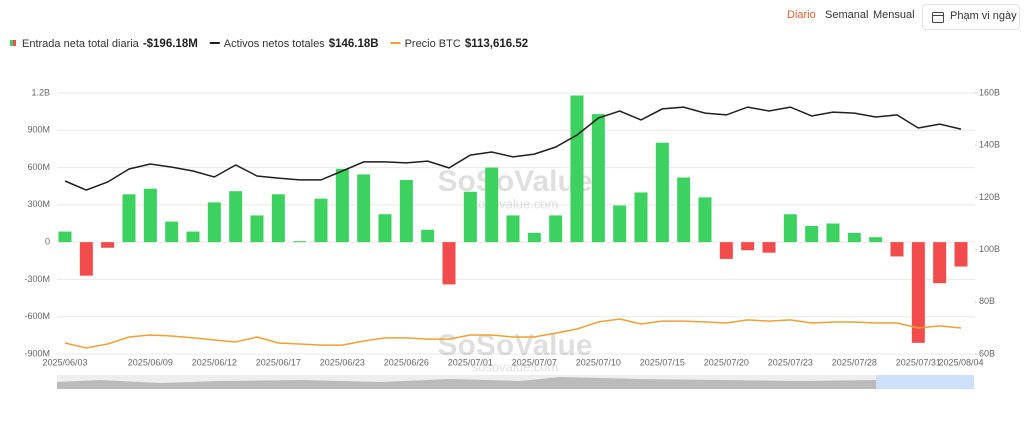 This screenshot has width=1024, height=429. What do you see at coordinates (496, 44) in the screenshot?
I see `legend-value: $113,616.52` at bounding box center [496, 44].